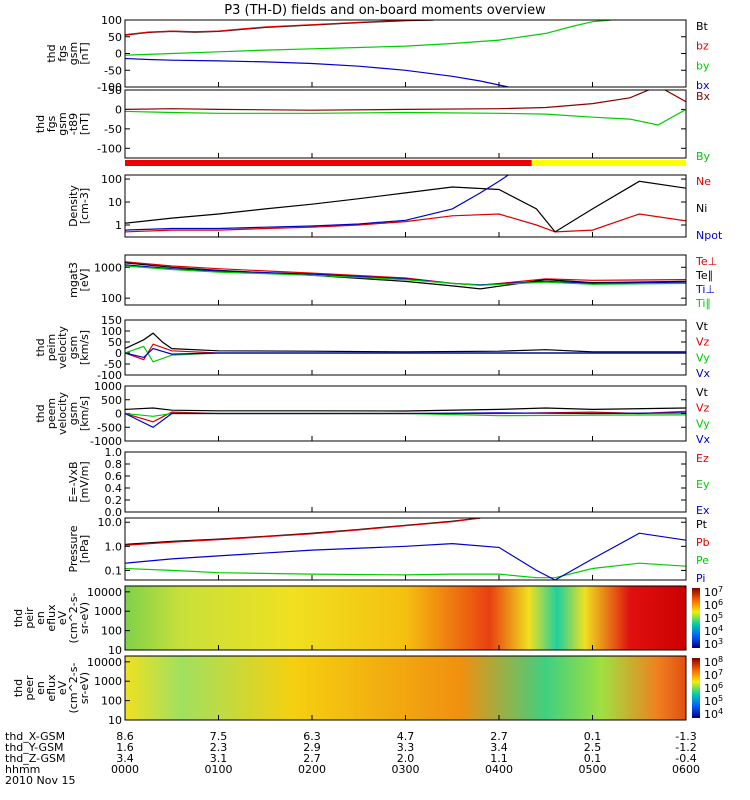  Describe the element at coordinates (405, 409) in the screenshot. I see `series-line-vt` at that location.